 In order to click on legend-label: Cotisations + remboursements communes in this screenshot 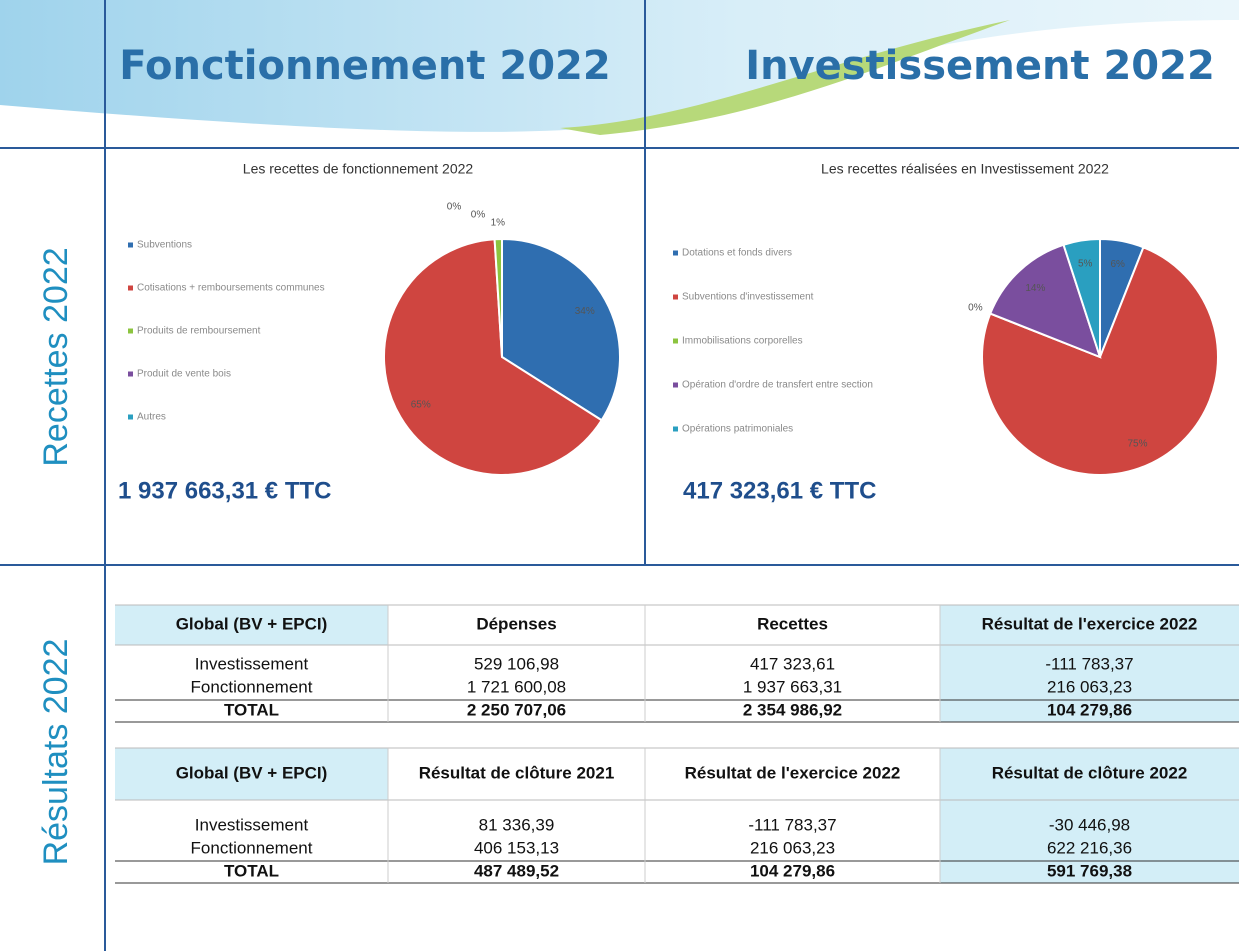, I will do `click(231, 288)`.